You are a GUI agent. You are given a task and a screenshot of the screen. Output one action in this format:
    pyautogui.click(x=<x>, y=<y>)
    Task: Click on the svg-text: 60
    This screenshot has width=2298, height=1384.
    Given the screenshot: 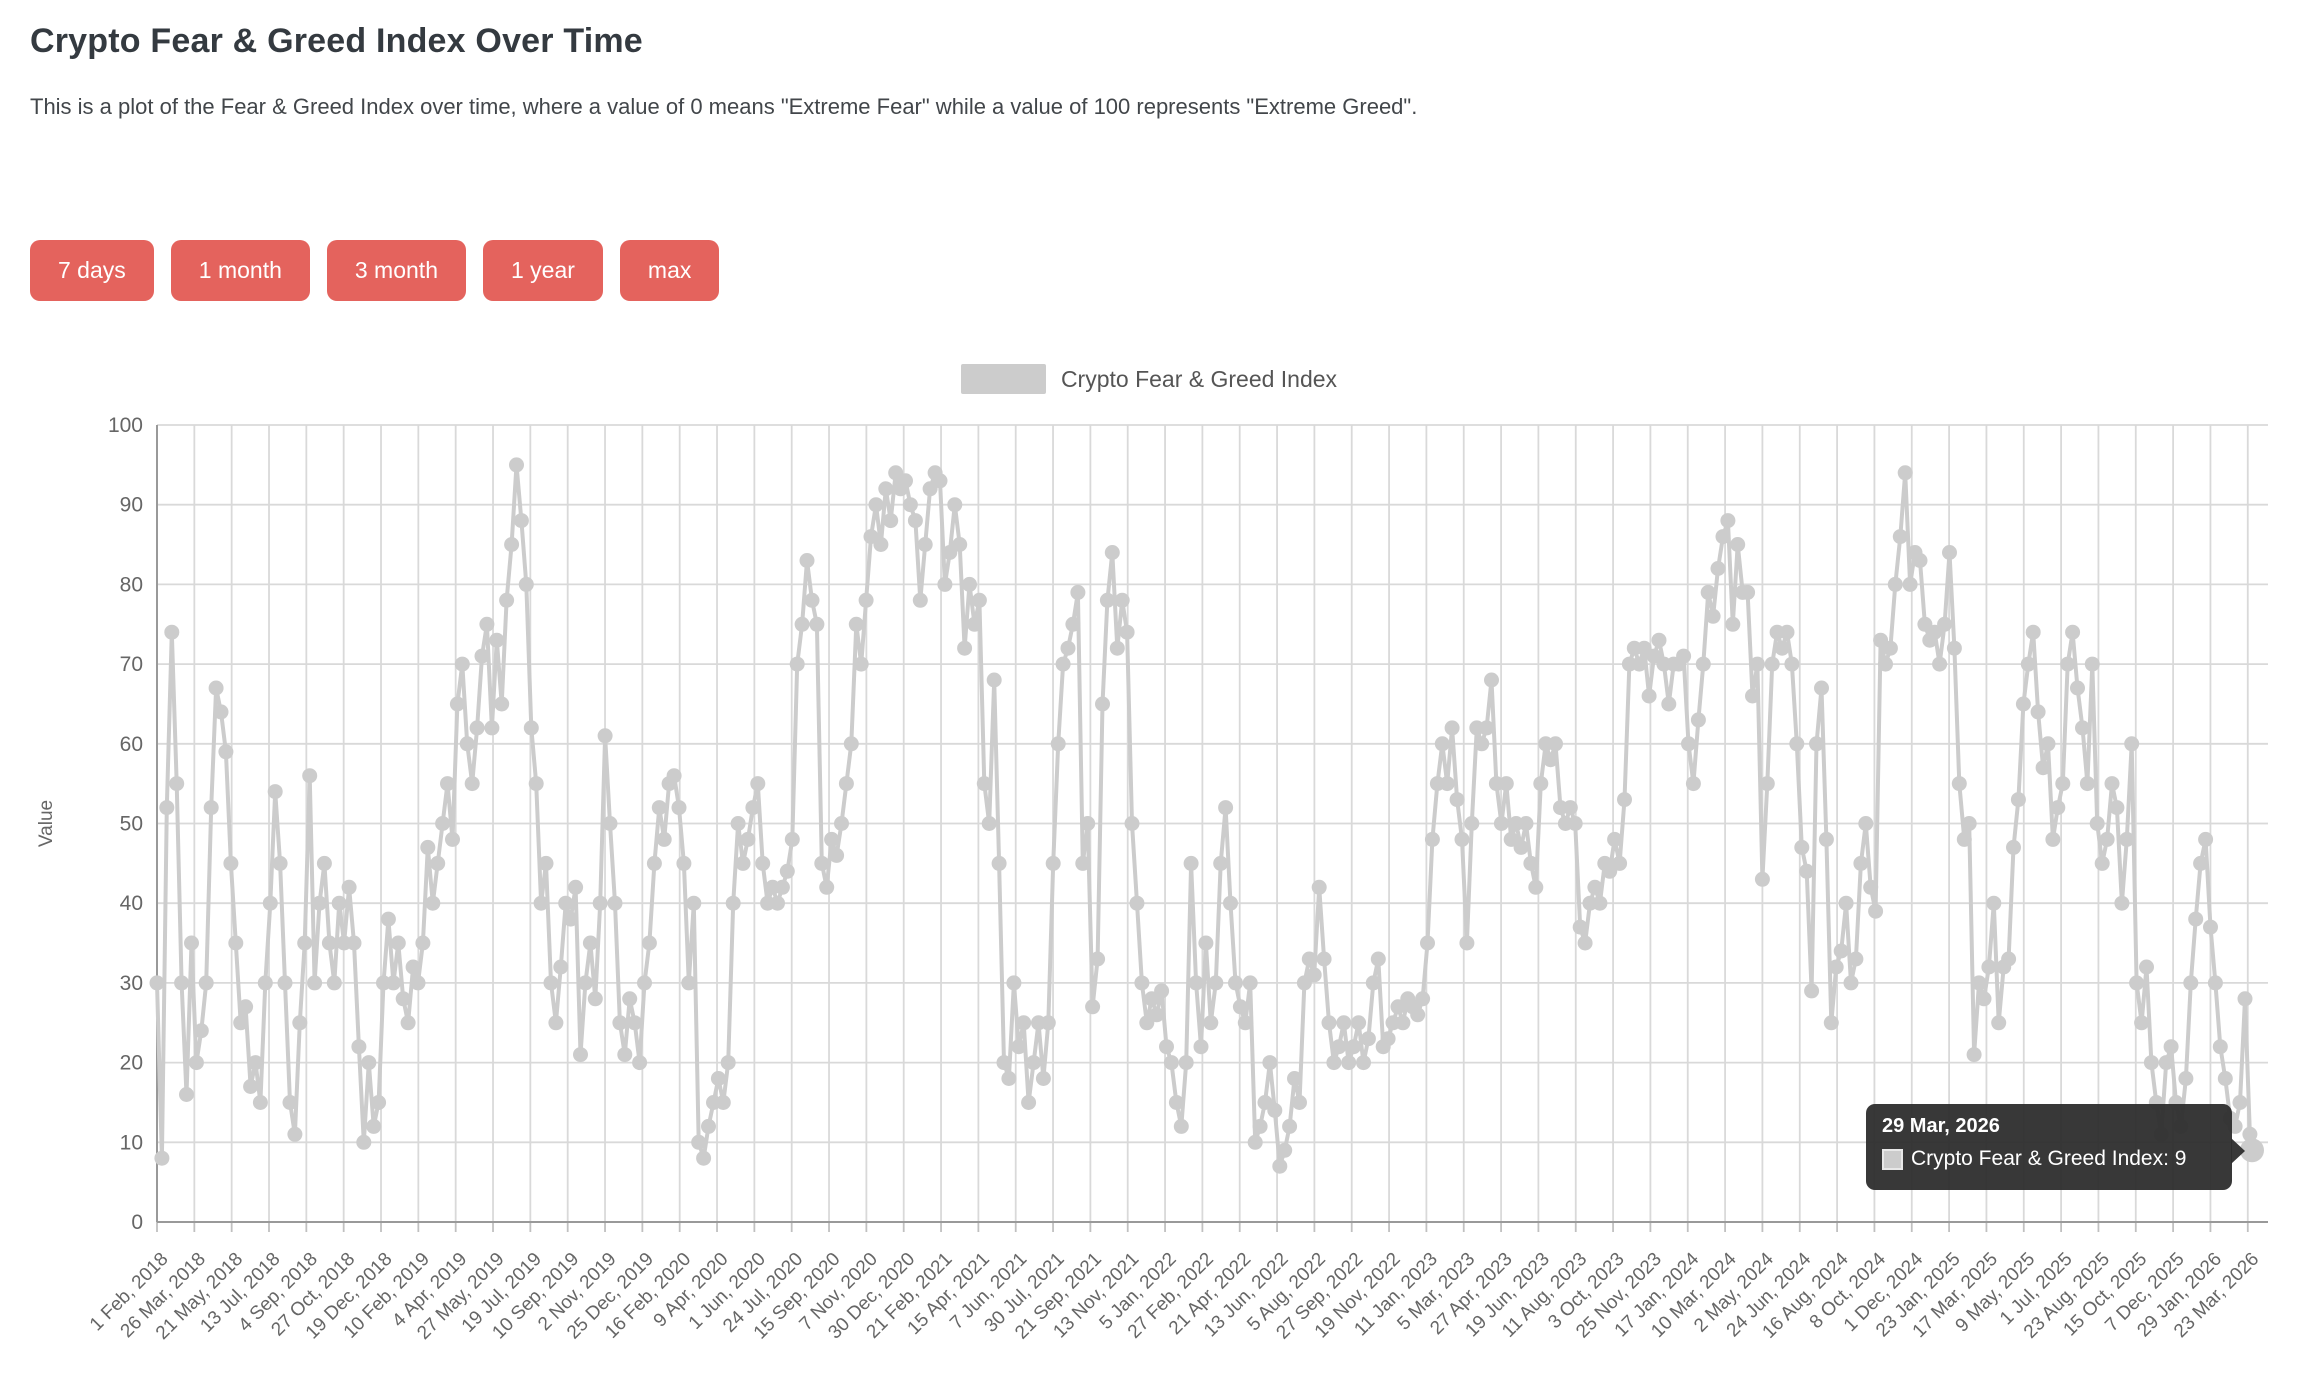 What is the action you would take?
    pyautogui.click(x=131, y=744)
    